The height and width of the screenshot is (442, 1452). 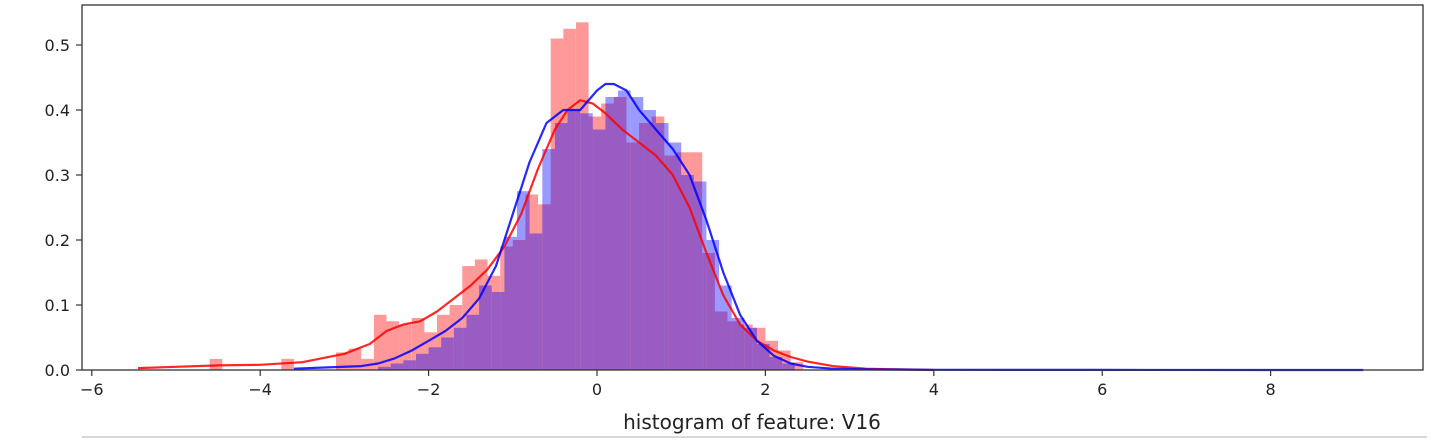 What do you see at coordinates (597, 389) in the screenshot?
I see `x-tick-label: 0` at bounding box center [597, 389].